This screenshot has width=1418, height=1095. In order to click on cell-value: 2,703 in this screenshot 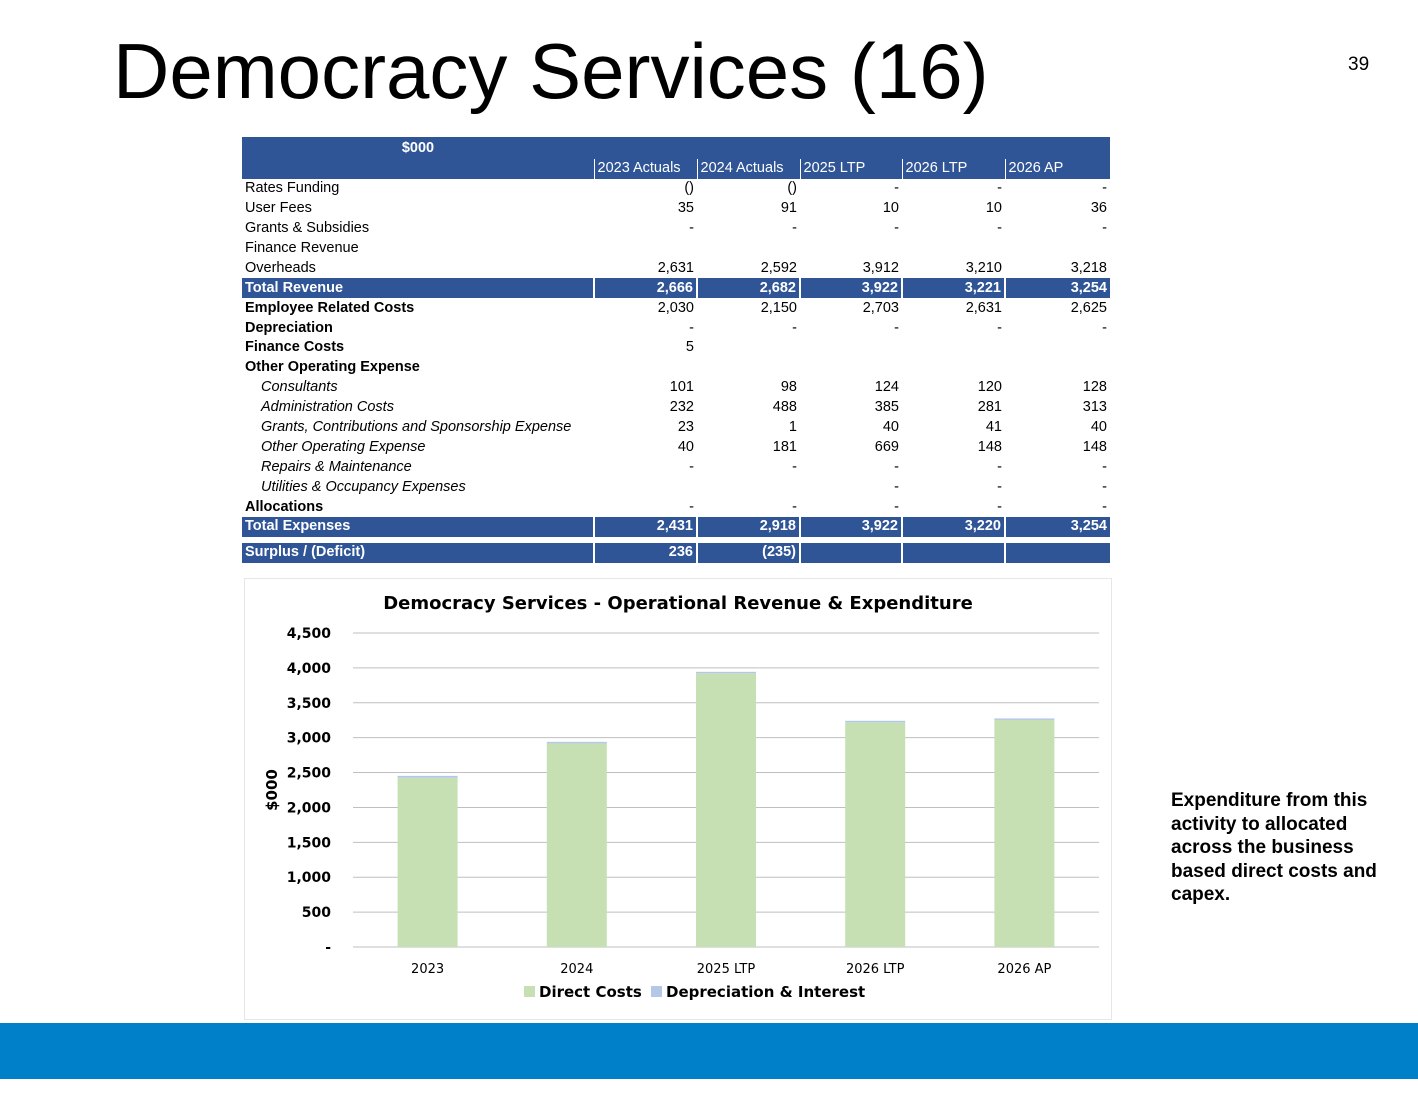, I will do `click(880, 307)`.